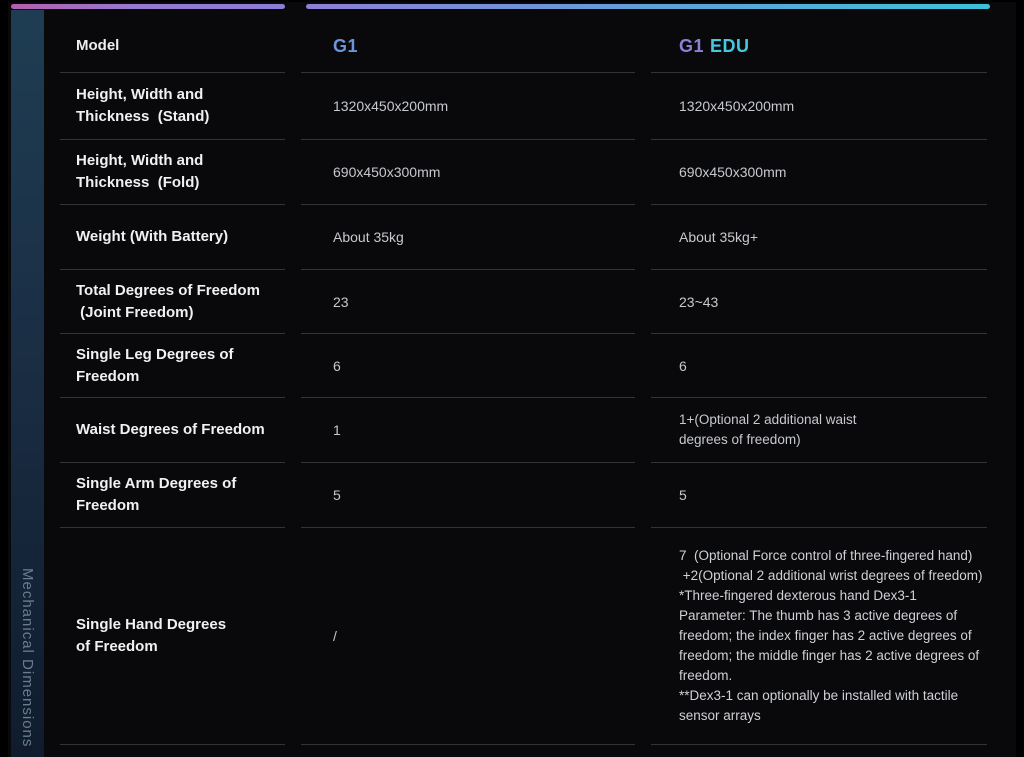 The image size is (1024, 757). Describe the element at coordinates (172, 172) in the screenshot. I see `row-label: Height, Width and Thickness (Fold)` at that location.